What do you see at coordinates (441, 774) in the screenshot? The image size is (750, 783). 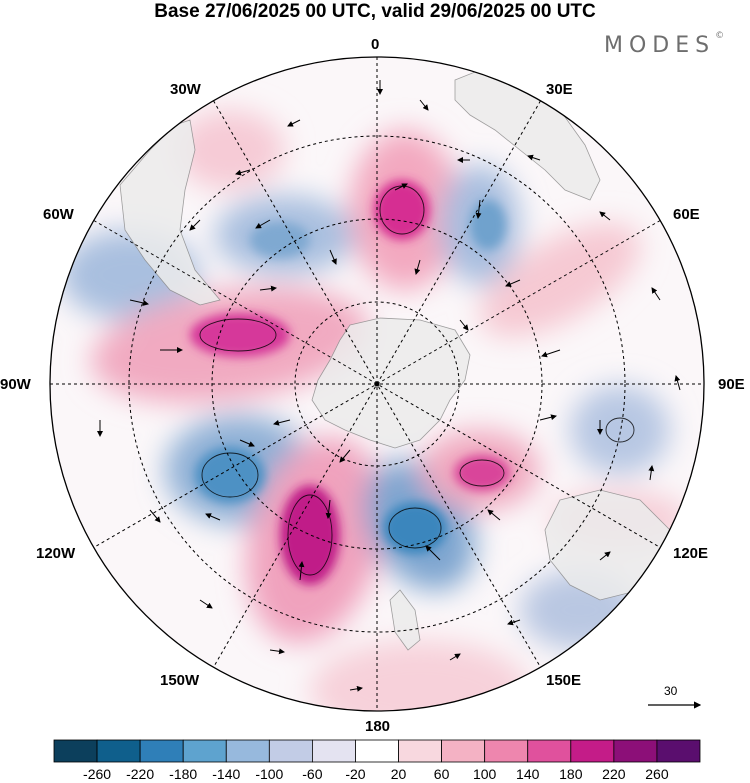 I see `colorbar-tick-label: 60` at bounding box center [441, 774].